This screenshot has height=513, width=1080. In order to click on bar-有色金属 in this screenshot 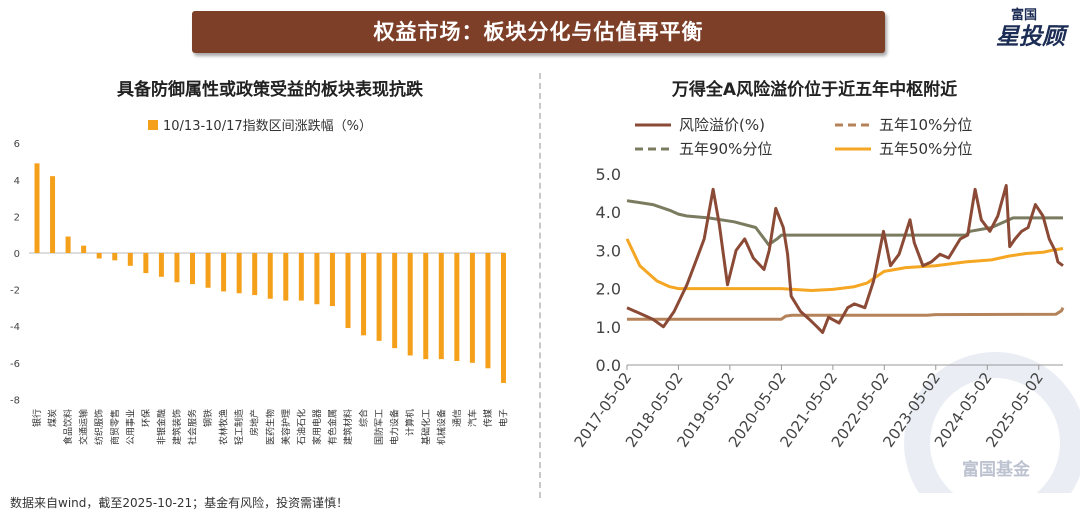, I will do `click(332, 280)`.